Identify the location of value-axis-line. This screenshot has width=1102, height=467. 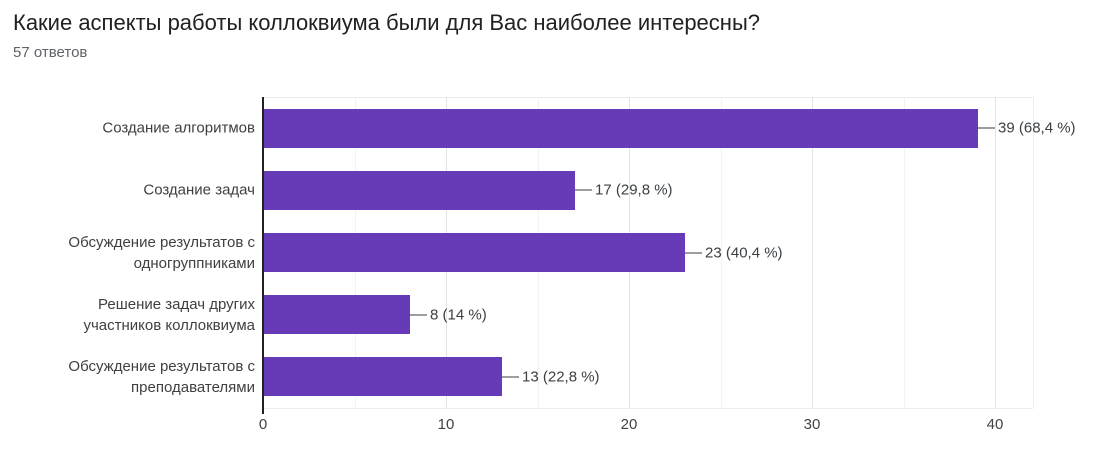
(263, 255).